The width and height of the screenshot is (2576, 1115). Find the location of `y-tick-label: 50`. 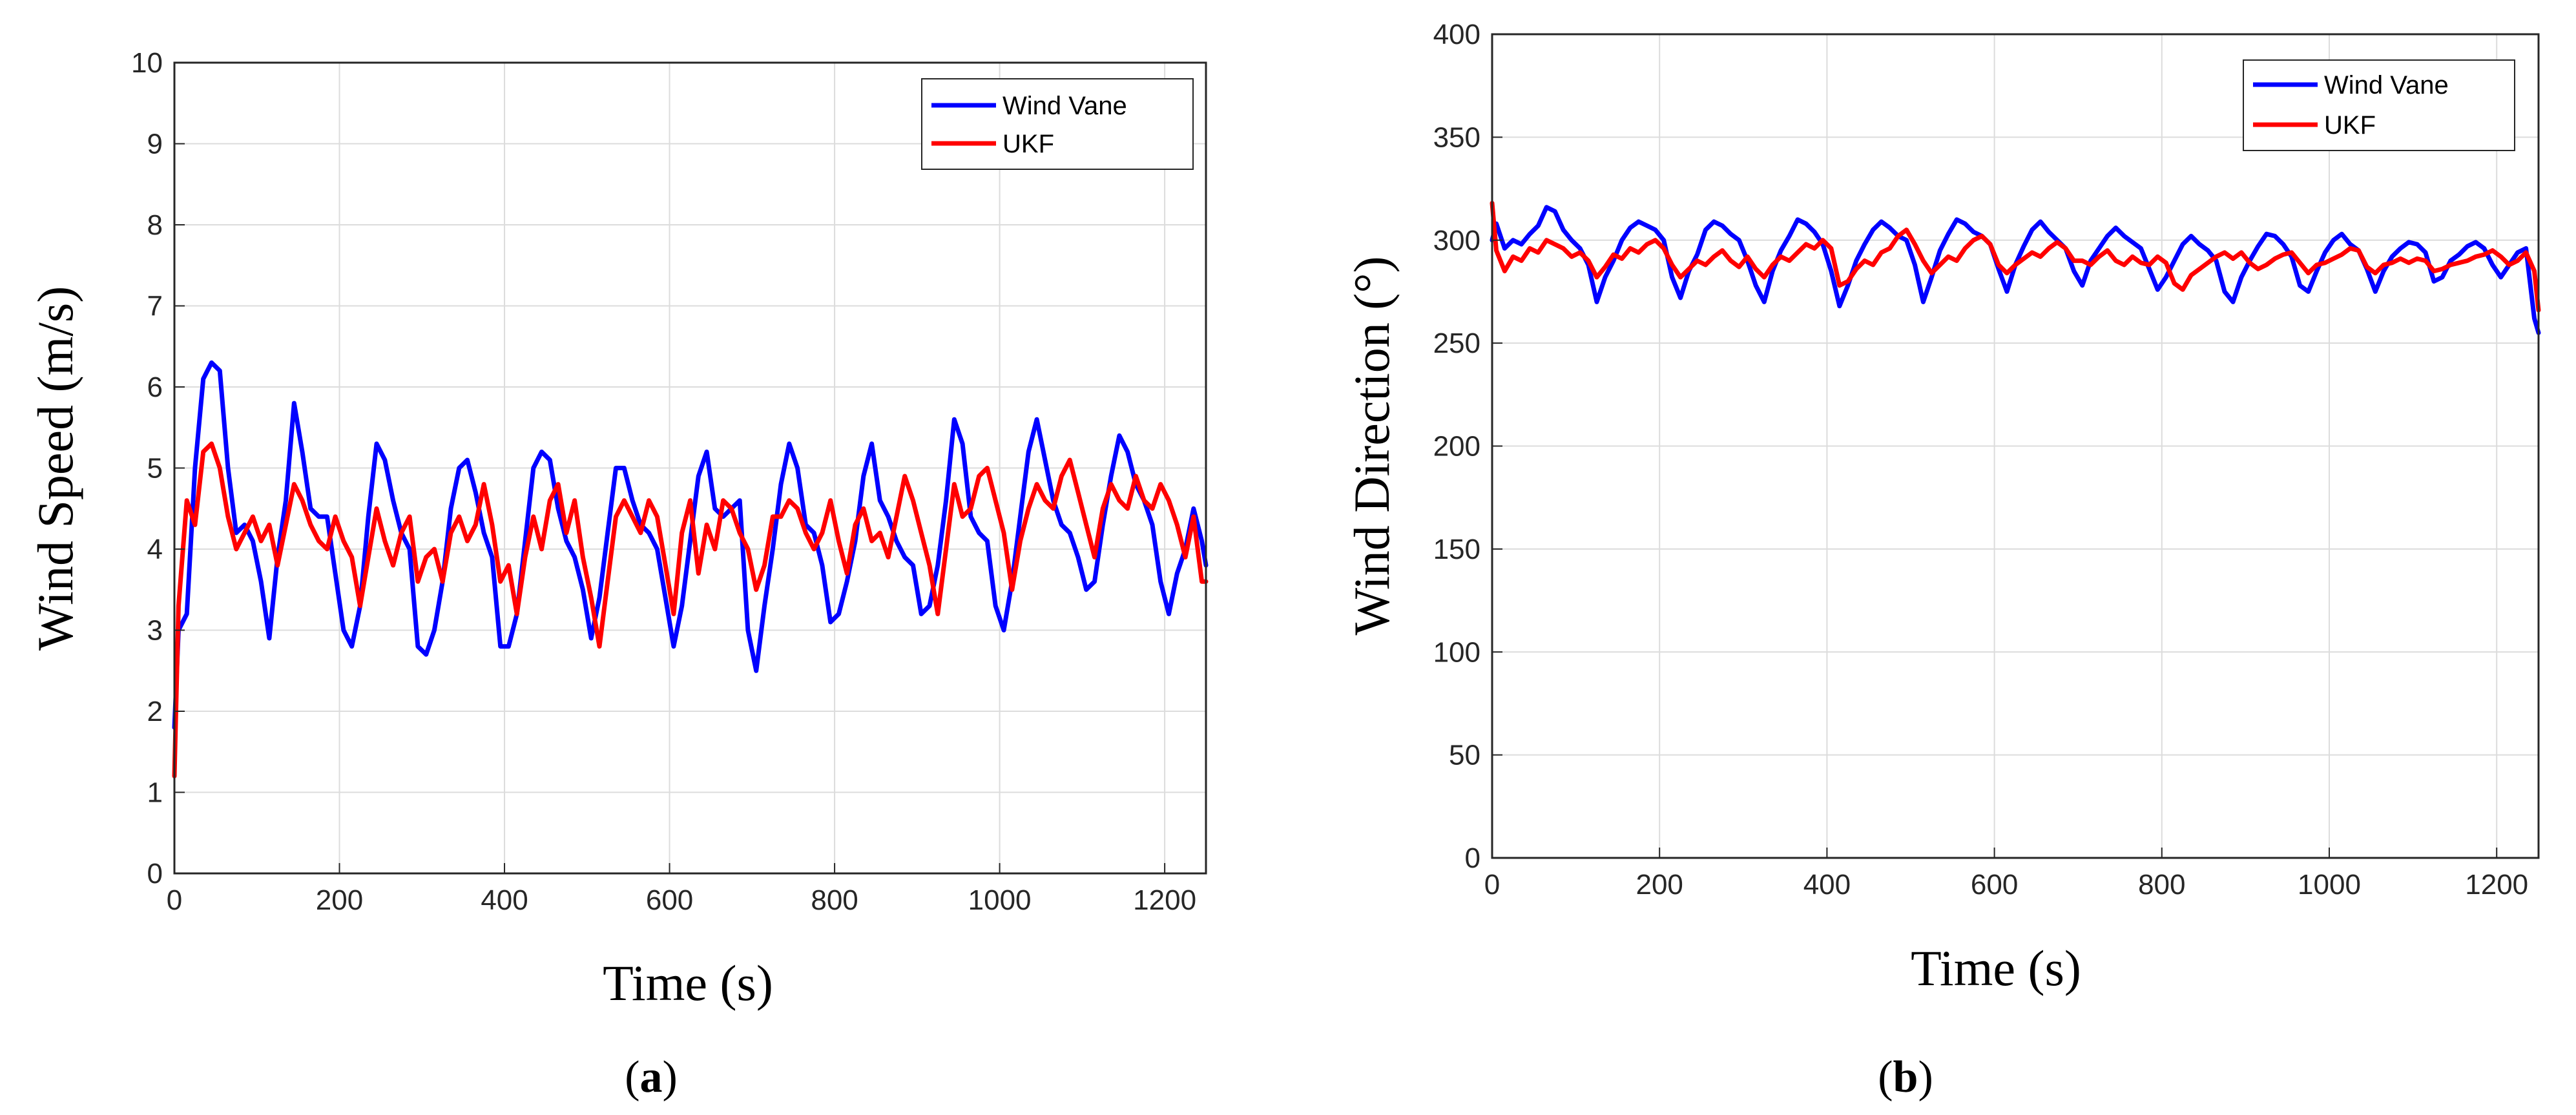

y-tick-label: 50 is located at coordinates (1464, 755).